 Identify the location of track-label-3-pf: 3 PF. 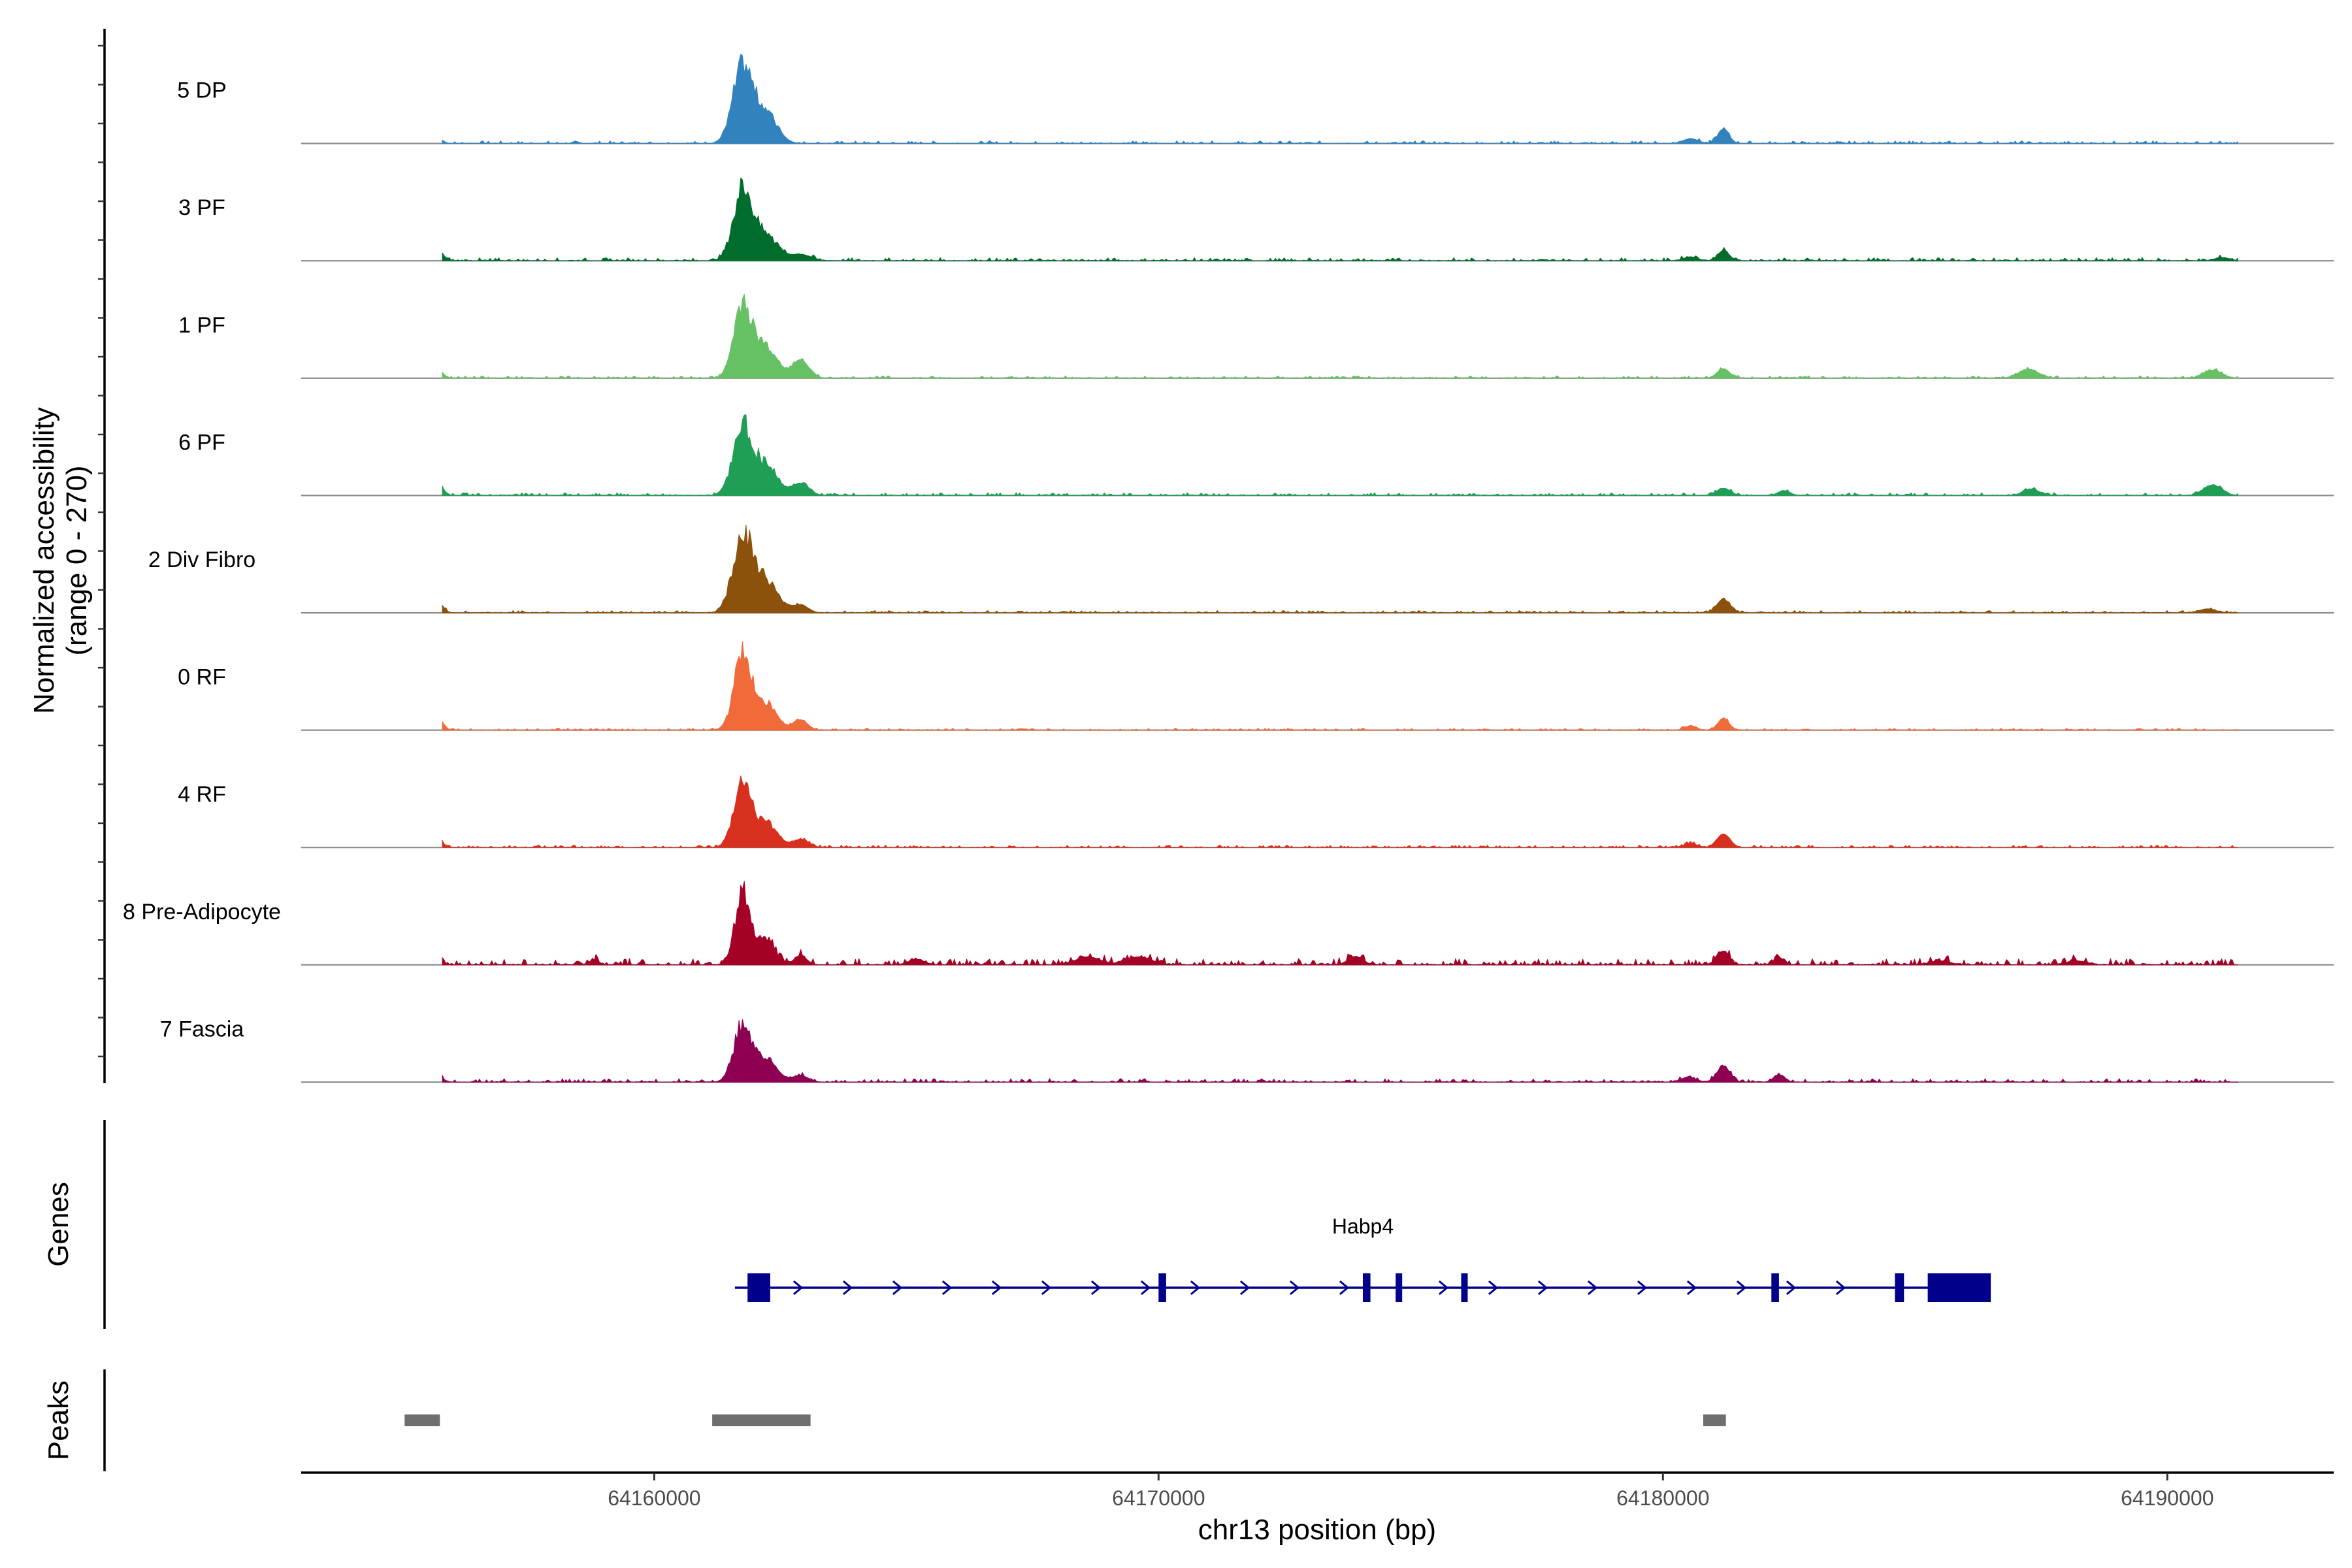
(201, 207).